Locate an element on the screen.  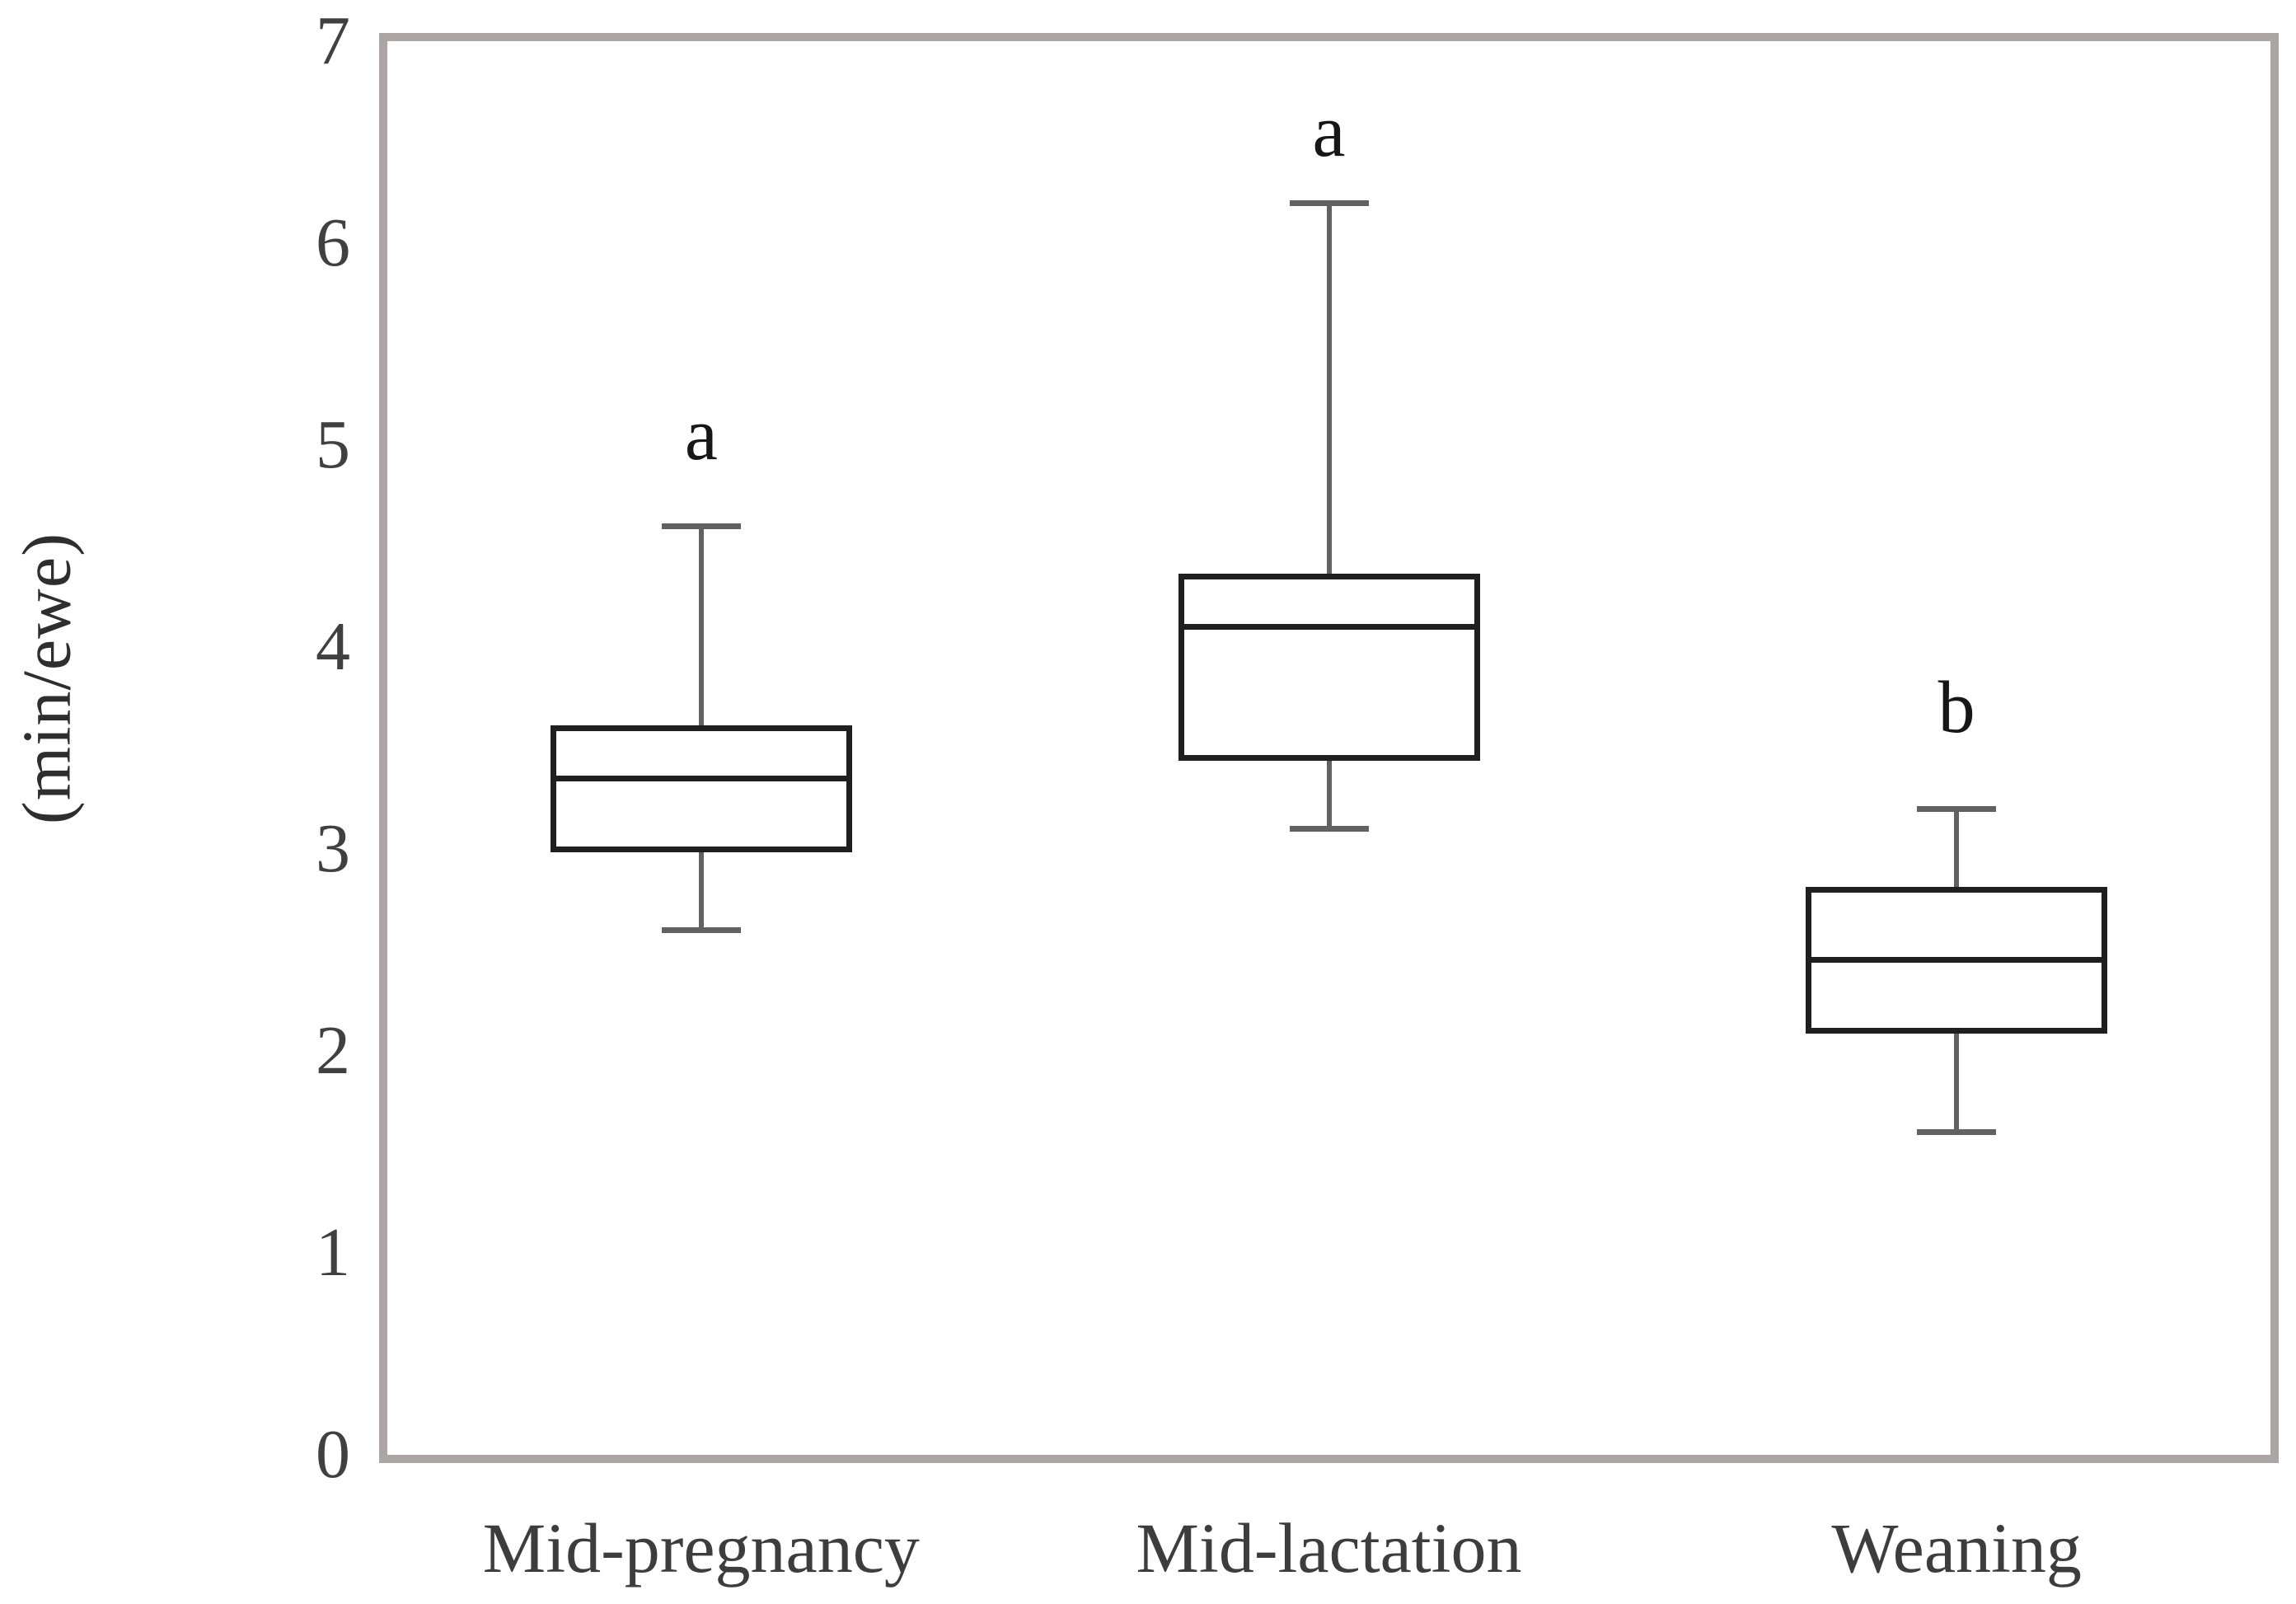
significance-letter: b is located at coordinates (1956, 707).